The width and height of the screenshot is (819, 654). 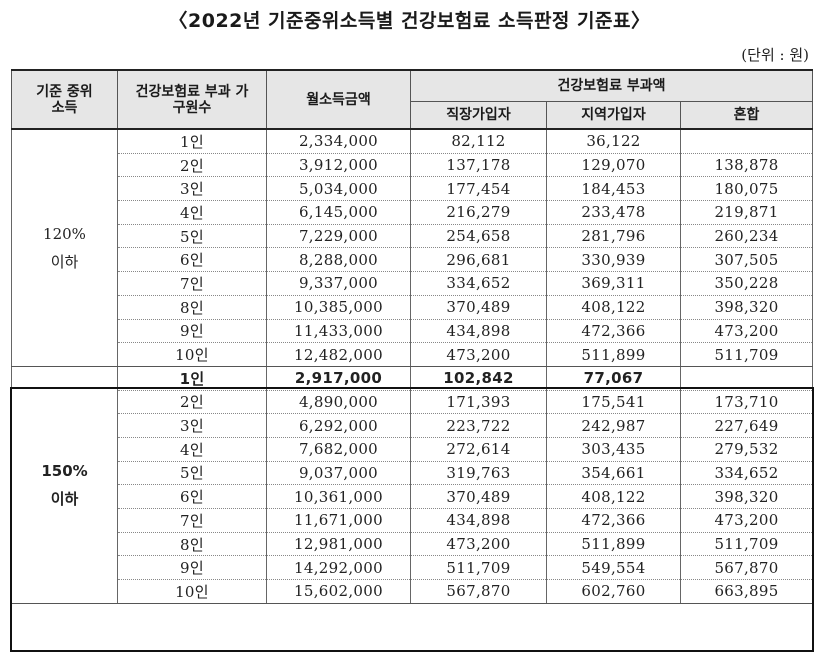 I want to click on cell-mixed: 334,652, so click(x=746, y=473).